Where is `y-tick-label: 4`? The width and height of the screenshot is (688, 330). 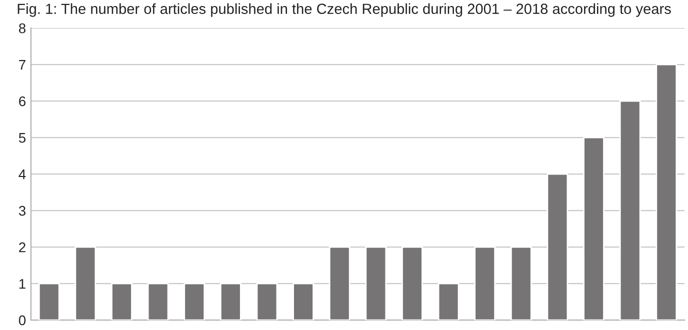
y-tick-label: 4 is located at coordinates (22, 175).